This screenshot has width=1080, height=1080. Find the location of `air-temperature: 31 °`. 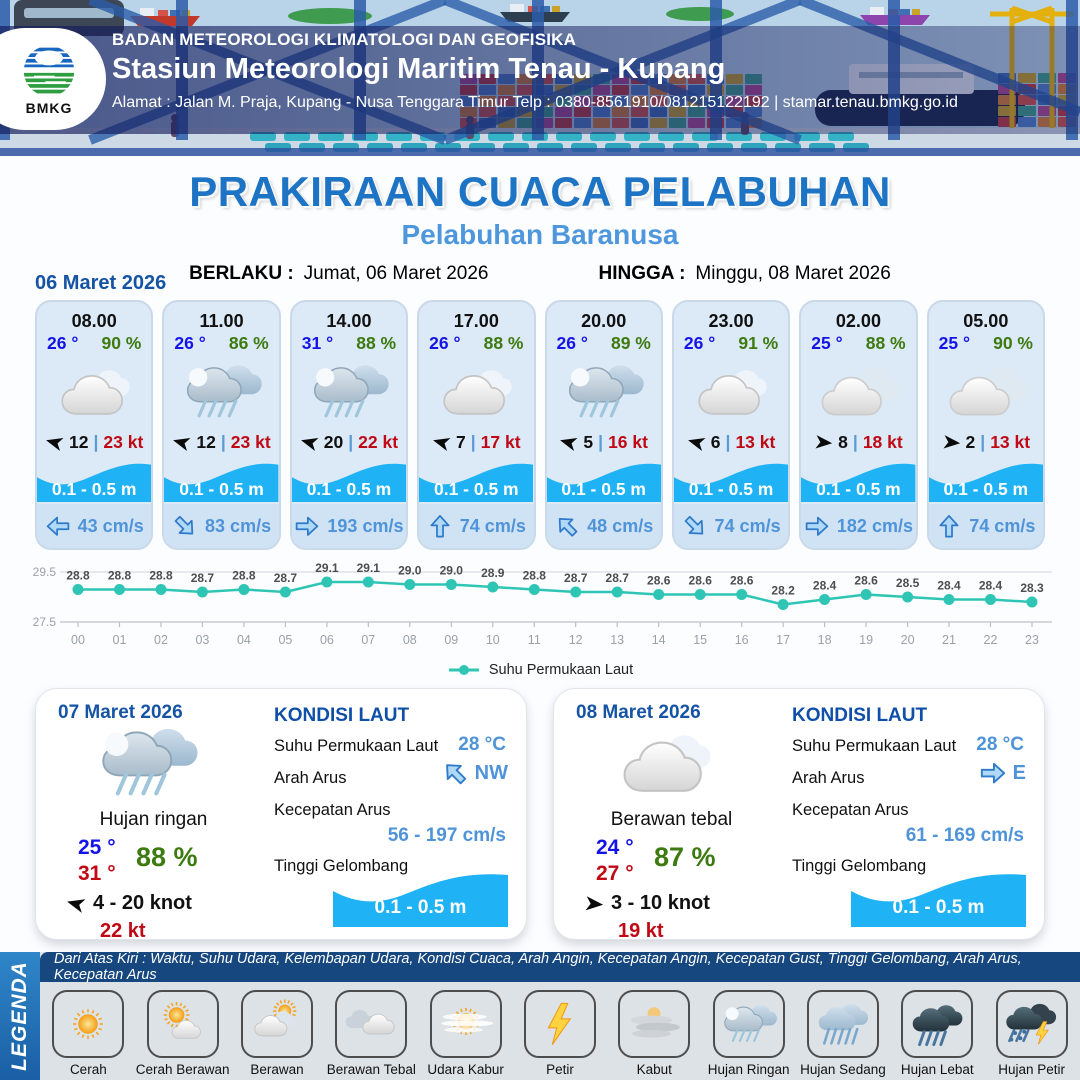

air-temperature: 31 ° is located at coordinates (317, 343).